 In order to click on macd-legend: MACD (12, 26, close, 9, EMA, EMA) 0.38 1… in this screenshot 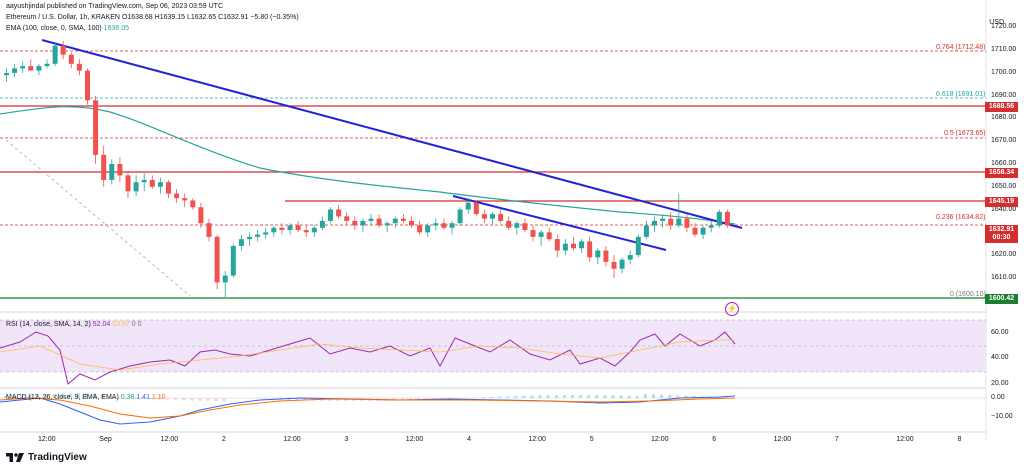, I will do `click(86, 397)`.